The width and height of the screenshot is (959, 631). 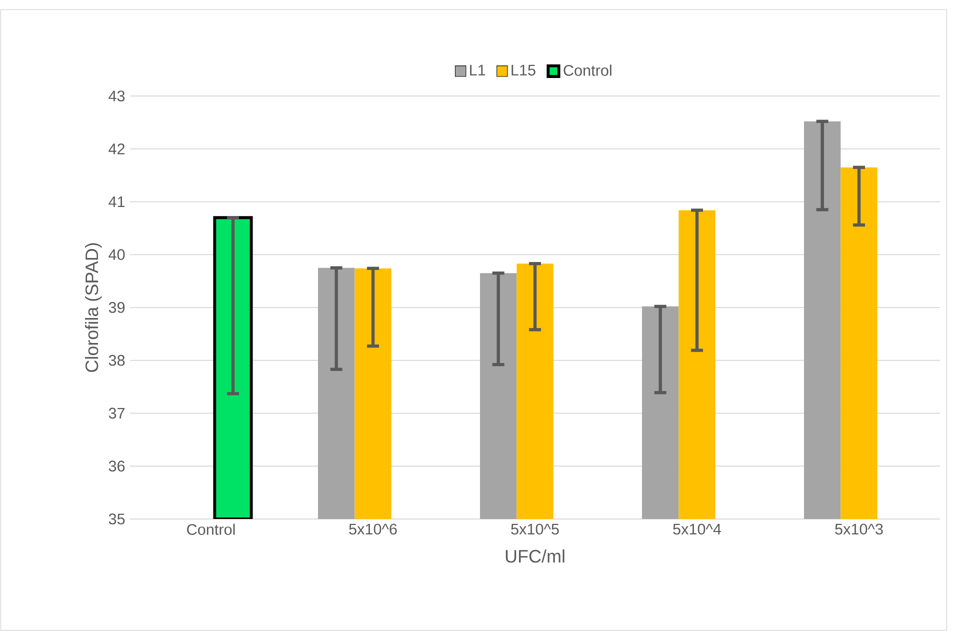 What do you see at coordinates (116, 202) in the screenshot?
I see `y-tick-label: 41` at bounding box center [116, 202].